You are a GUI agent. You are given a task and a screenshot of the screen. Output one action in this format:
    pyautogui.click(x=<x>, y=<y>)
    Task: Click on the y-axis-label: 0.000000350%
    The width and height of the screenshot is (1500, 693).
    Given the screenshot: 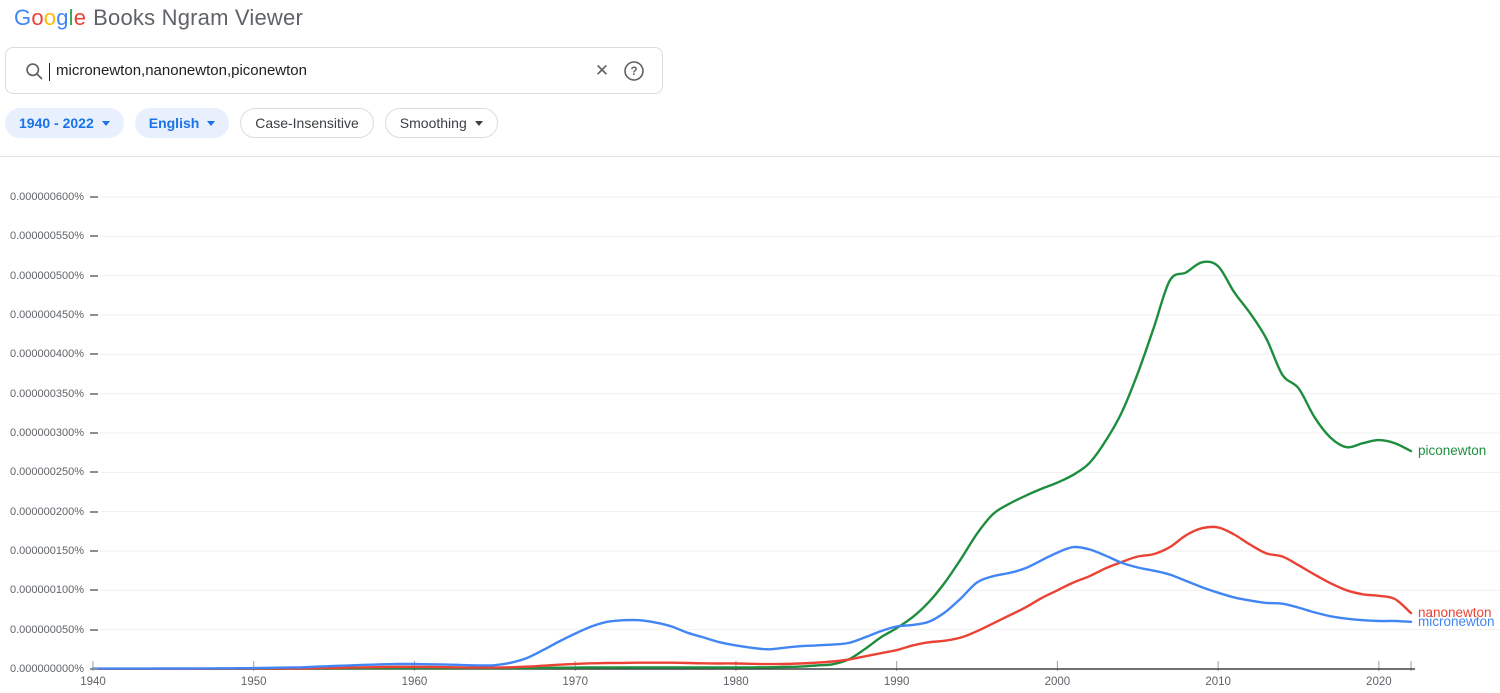 What is the action you would take?
    pyautogui.click(x=46, y=393)
    